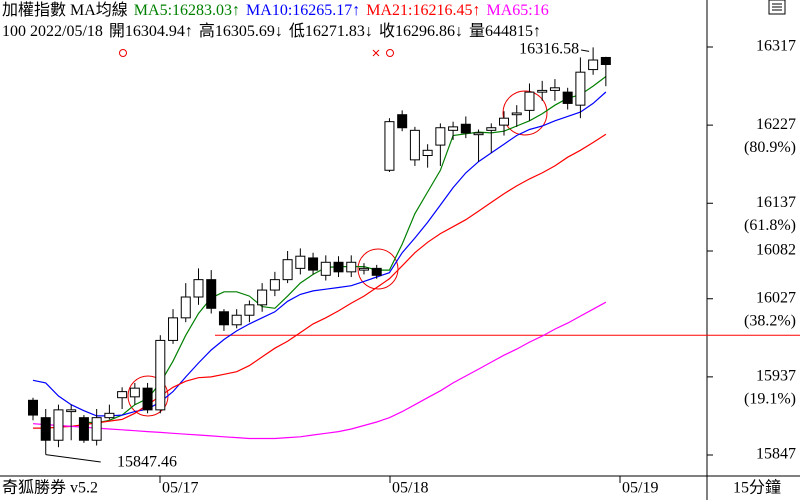  What do you see at coordinates (770, 320) in the screenshot?
I see `y-axis-note: (38.2%)` at bounding box center [770, 320].